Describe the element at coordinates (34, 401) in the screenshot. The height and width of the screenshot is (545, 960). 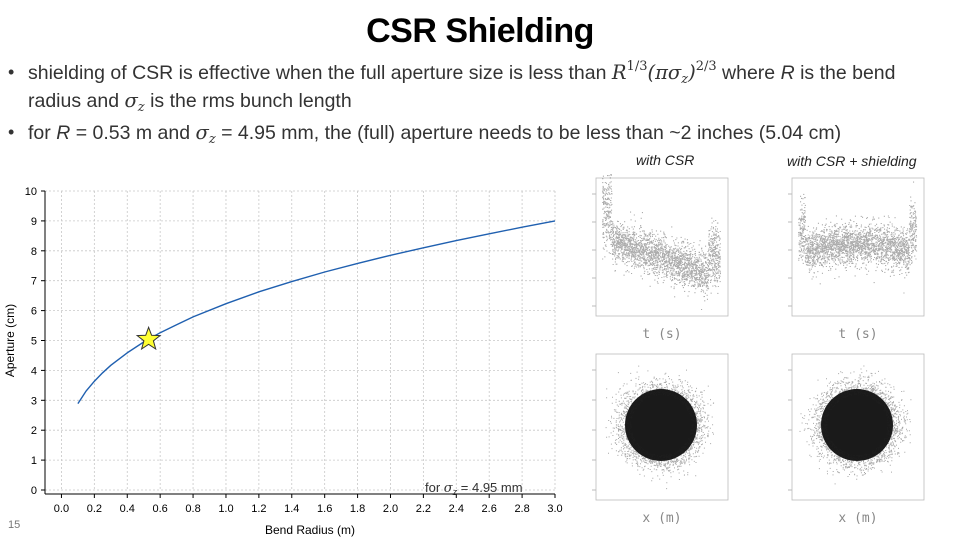
I see `y-tick-label: 3` at that location.